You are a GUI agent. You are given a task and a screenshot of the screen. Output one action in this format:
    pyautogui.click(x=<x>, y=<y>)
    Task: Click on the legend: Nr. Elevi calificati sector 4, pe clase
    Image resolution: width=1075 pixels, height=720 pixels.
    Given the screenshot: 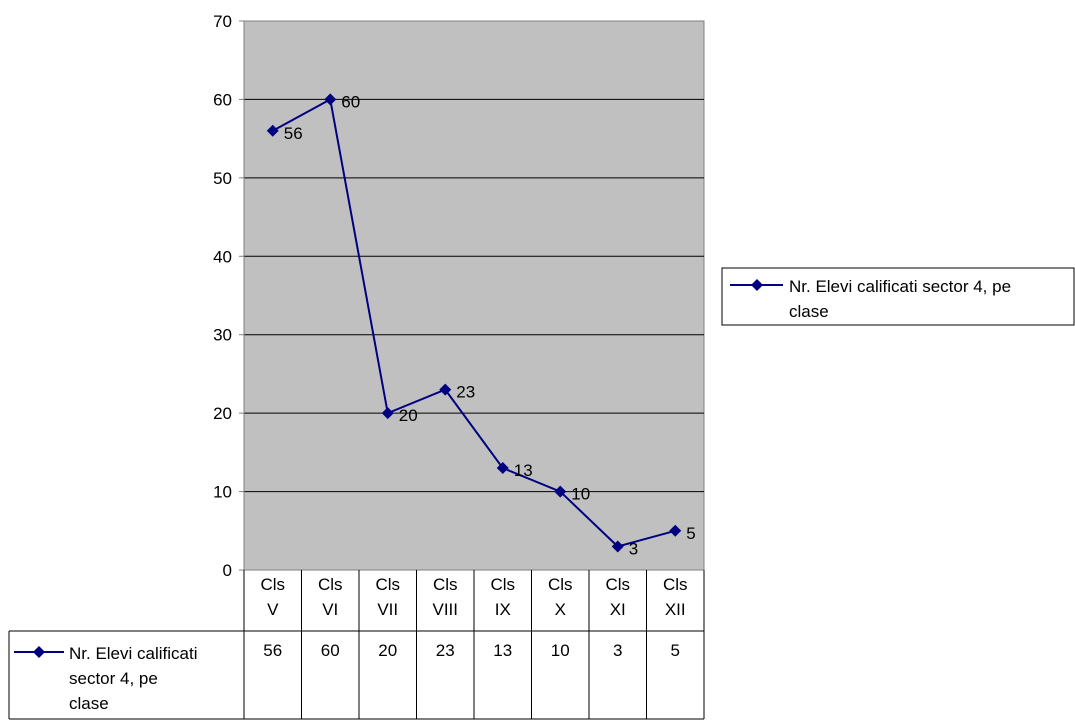 What is the action you would take?
    pyautogui.click(x=898, y=296)
    